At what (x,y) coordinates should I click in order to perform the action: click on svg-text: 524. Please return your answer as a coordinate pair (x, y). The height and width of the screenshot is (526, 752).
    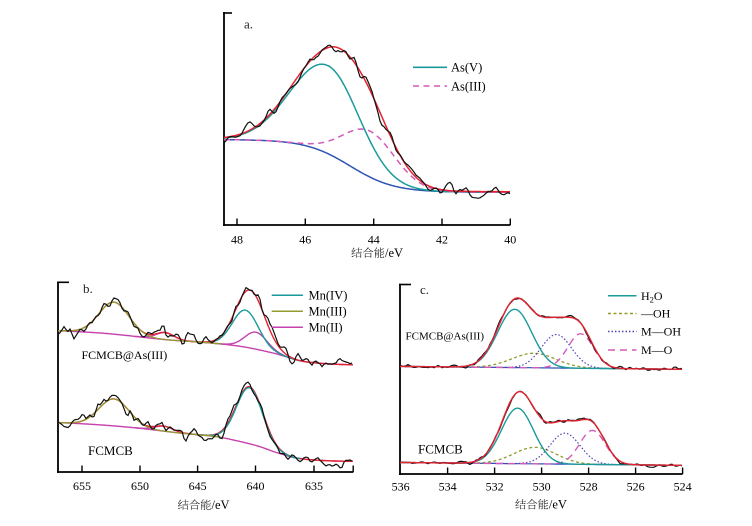
    Looking at the image, I should click on (683, 487).